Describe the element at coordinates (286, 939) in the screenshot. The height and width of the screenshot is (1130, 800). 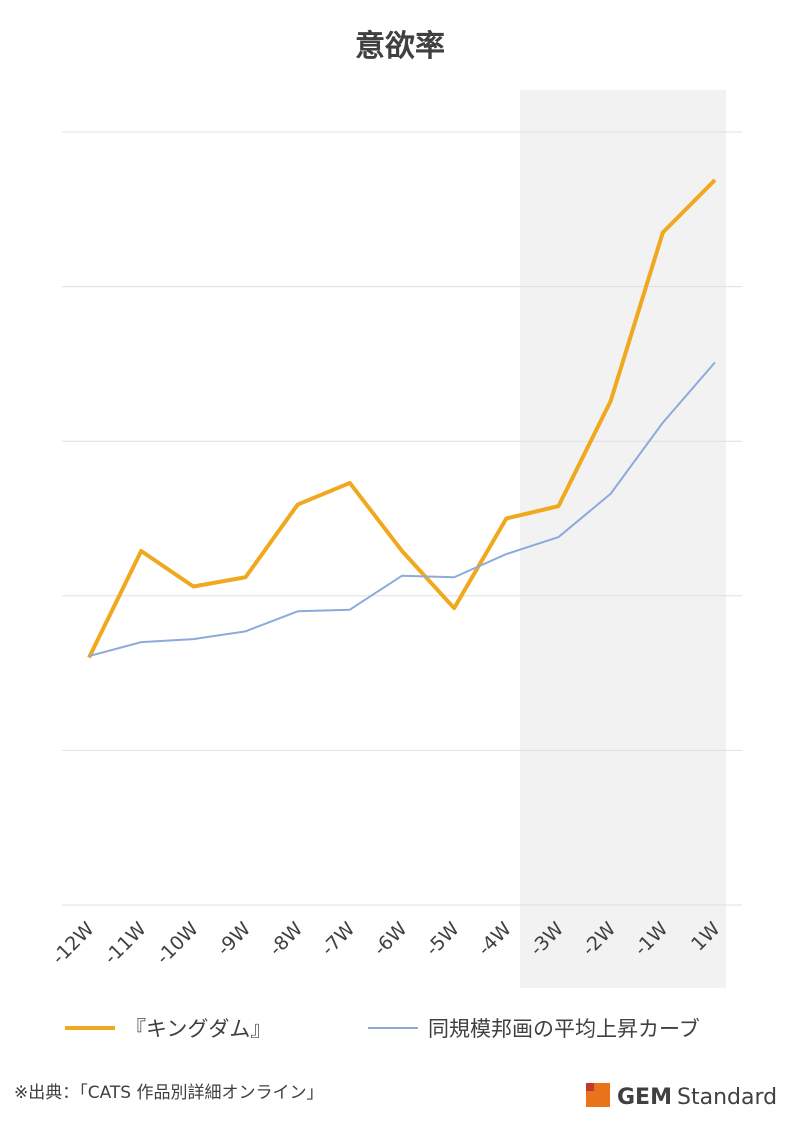
I see `x-tick-label: -8W` at that location.